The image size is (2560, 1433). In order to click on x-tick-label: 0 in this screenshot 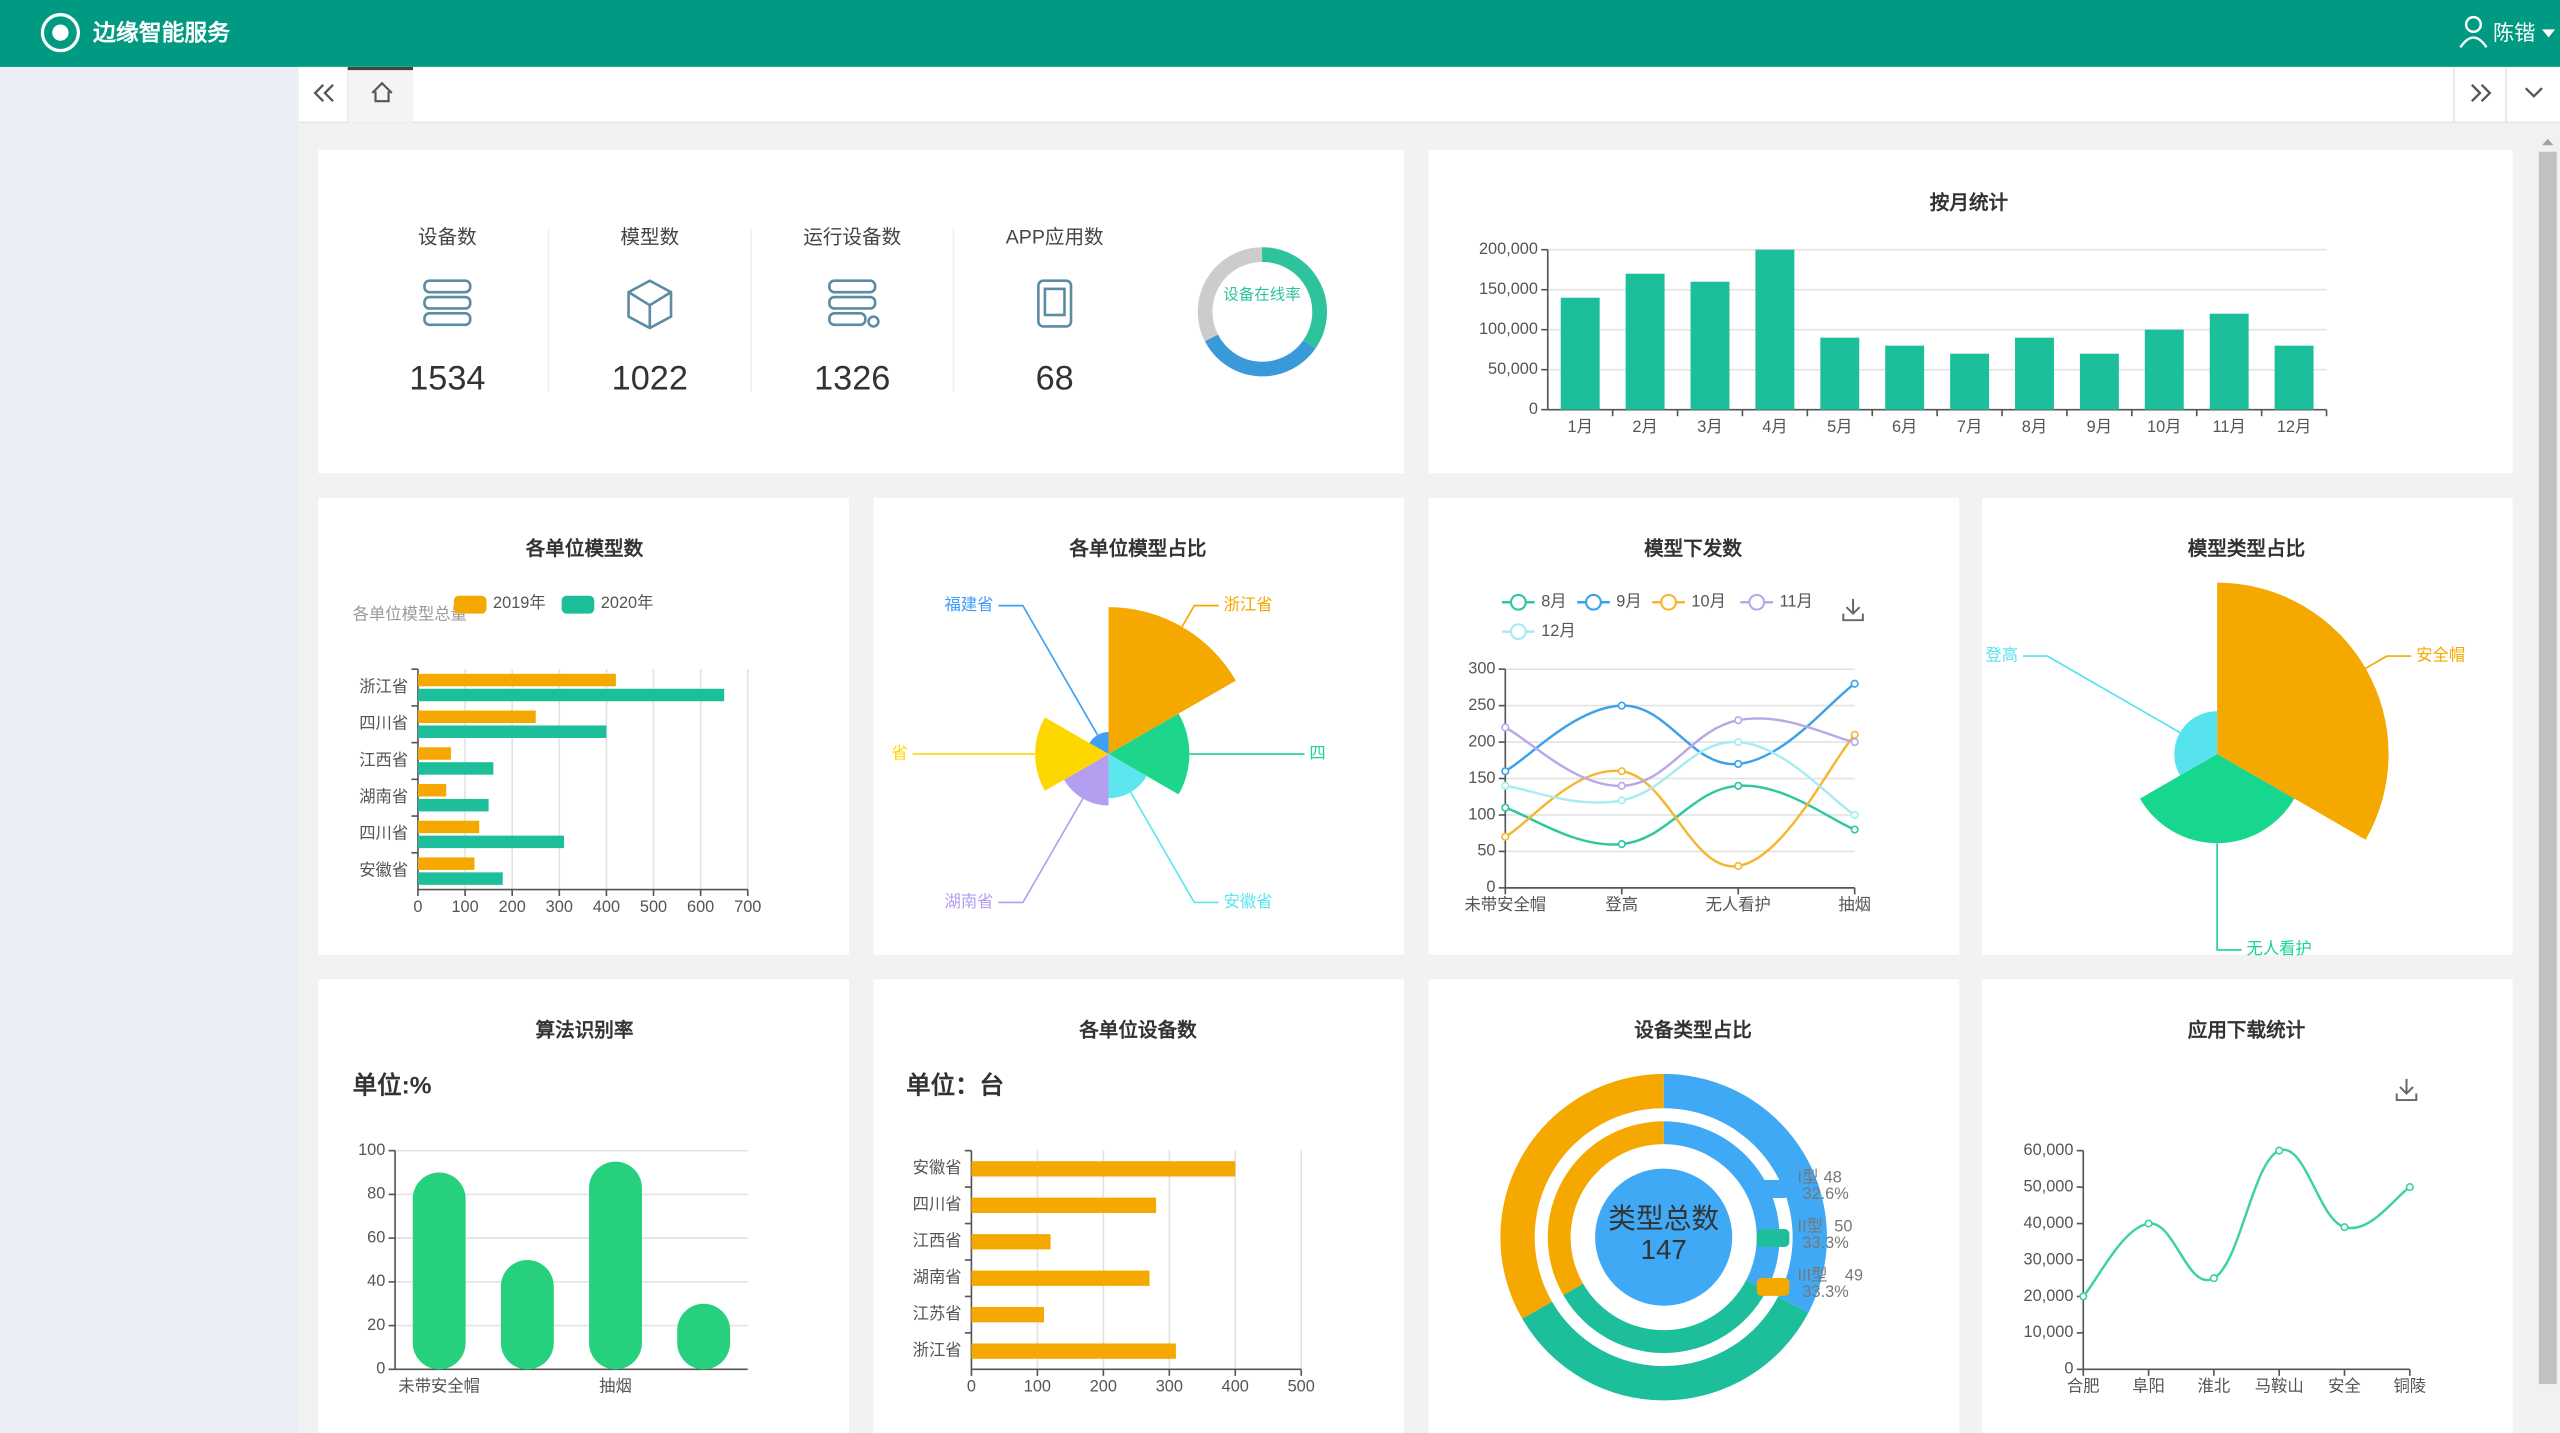, I will do `click(971, 1387)`.